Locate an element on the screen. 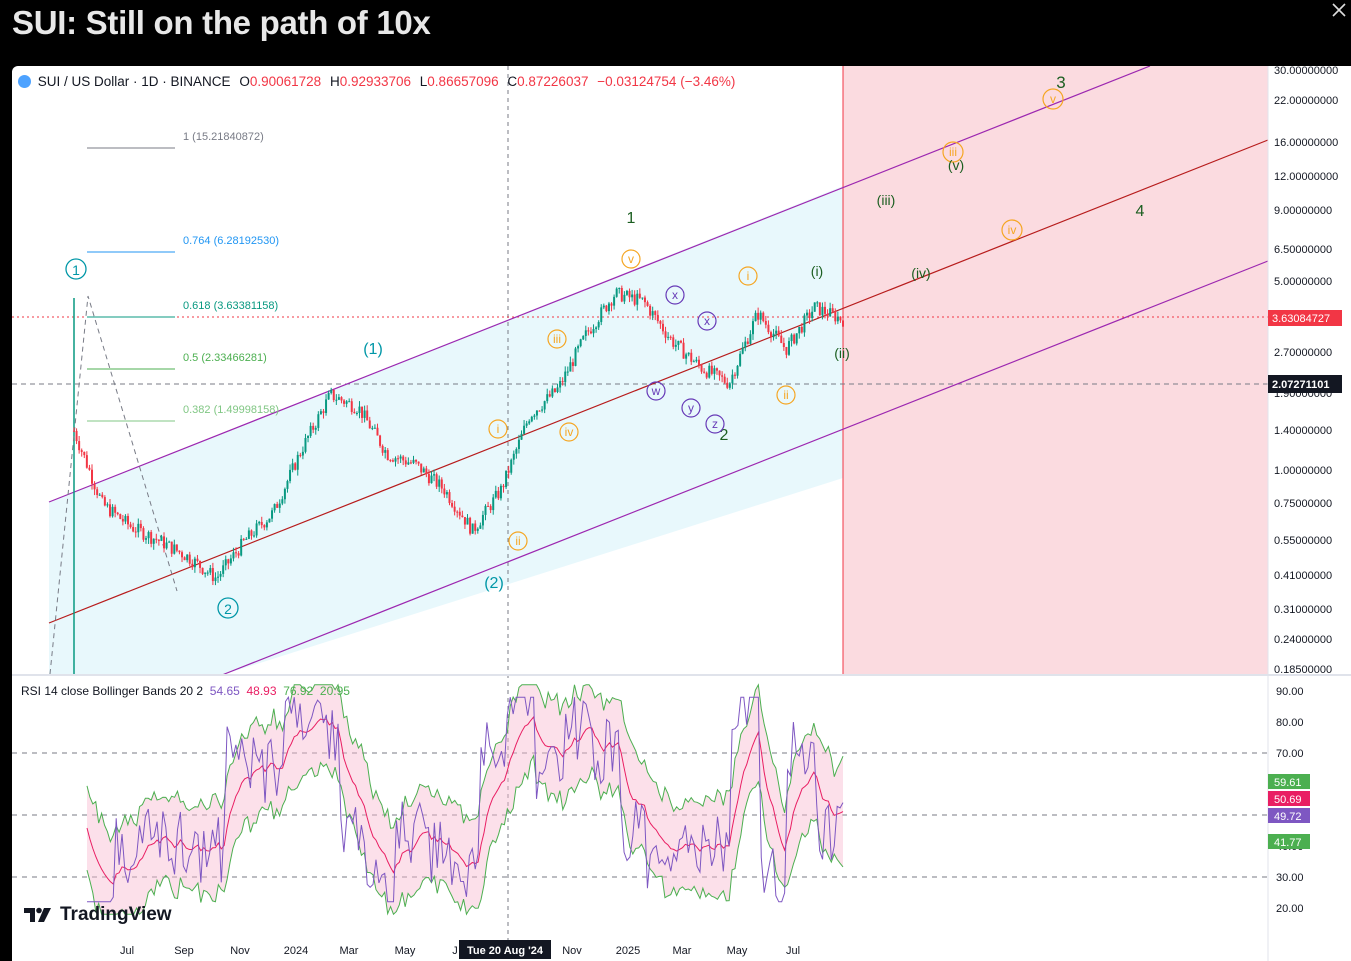  time-tick-label: Sep is located at coordinates (184, 951).